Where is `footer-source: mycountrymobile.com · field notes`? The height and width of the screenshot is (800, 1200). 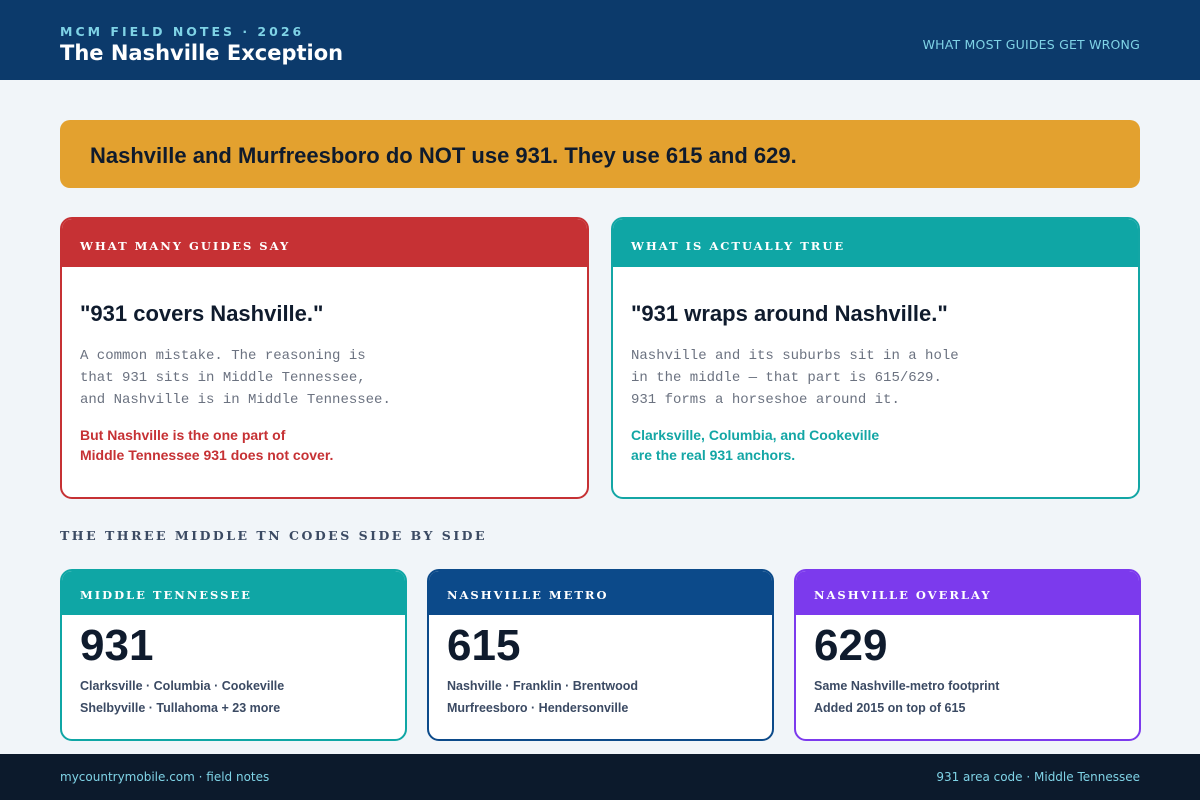 footer-source: mycountrymobile.com · field notes is located at coordinates (165, 777).